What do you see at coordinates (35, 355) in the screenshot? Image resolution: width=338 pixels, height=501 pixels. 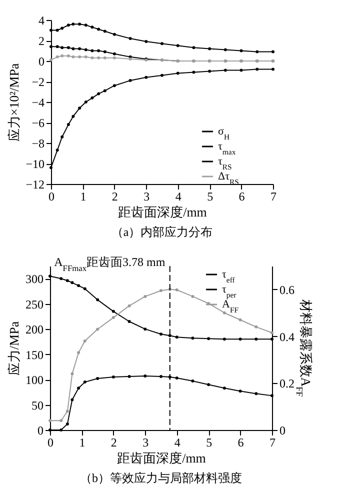 I see `y-tick-label: 150` at bounding box center [35, 355].